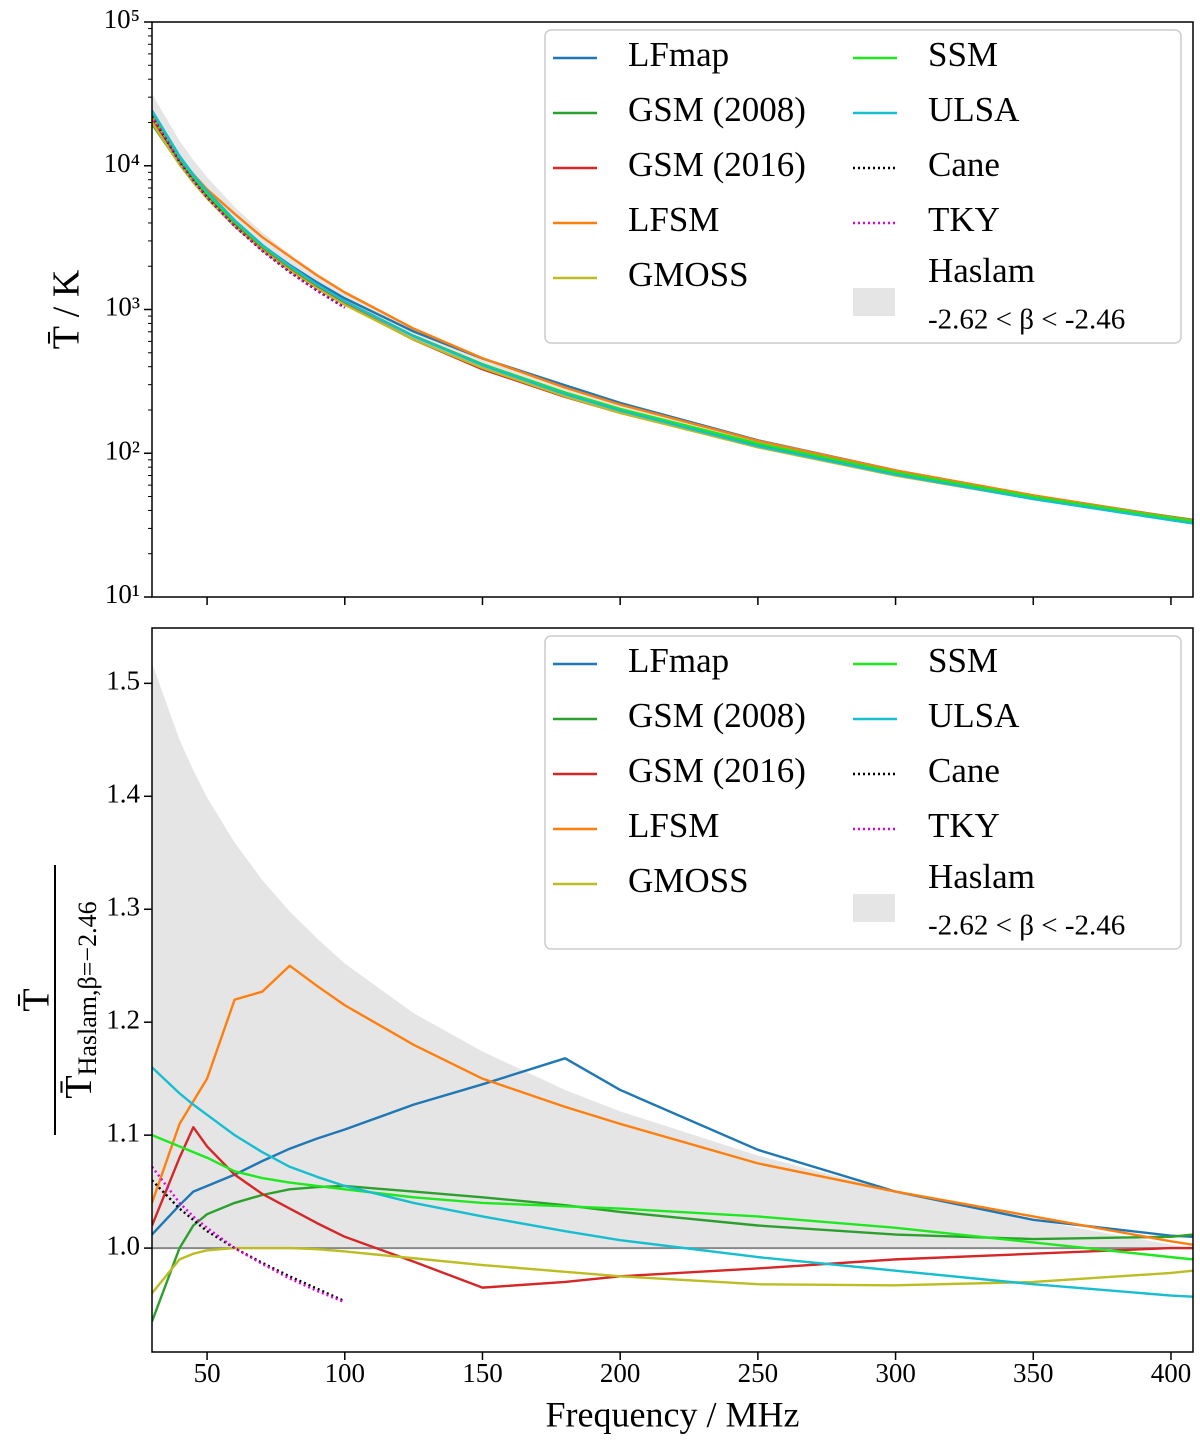  I want to click on denominator-subscript: Haslam,β=−2.46, so click(87, 988).